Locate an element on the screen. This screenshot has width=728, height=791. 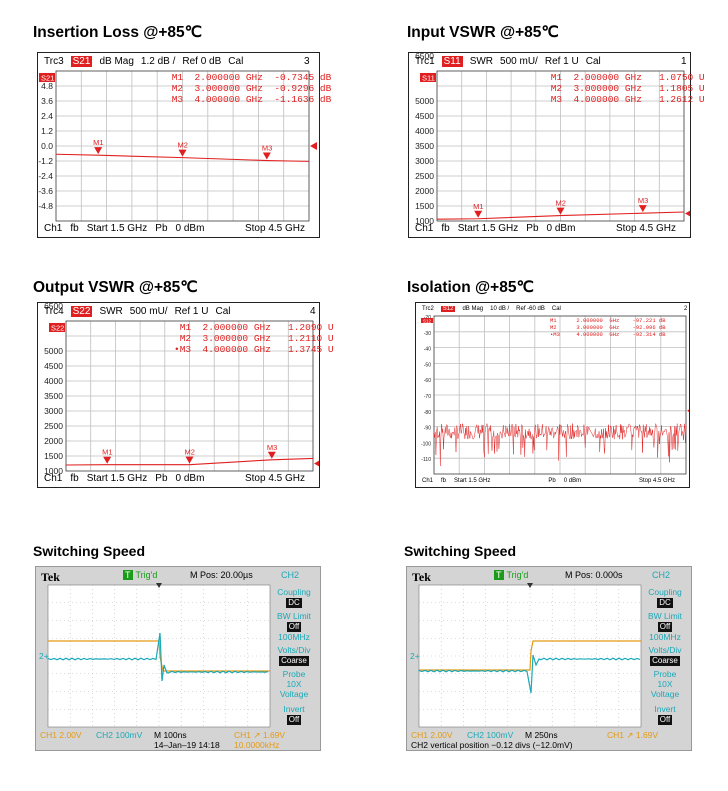
y-tick-label: 3000 is located at coordinates (53, 411).